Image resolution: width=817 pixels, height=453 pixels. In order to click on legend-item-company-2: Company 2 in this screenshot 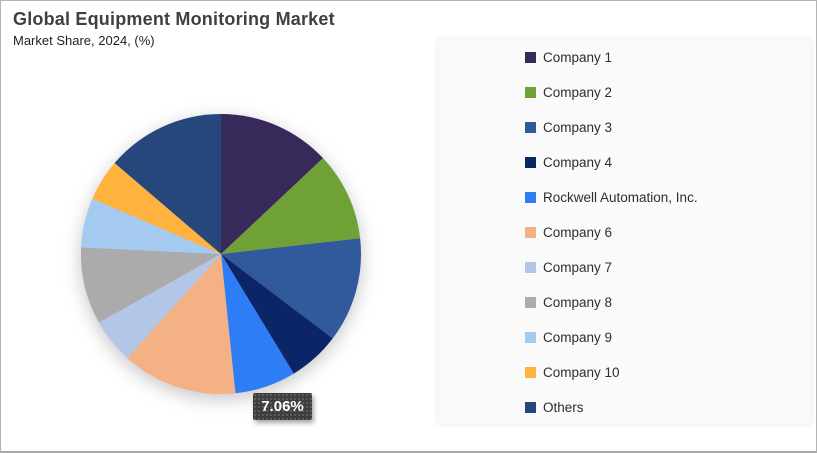, I will do `click(668, 92)`.